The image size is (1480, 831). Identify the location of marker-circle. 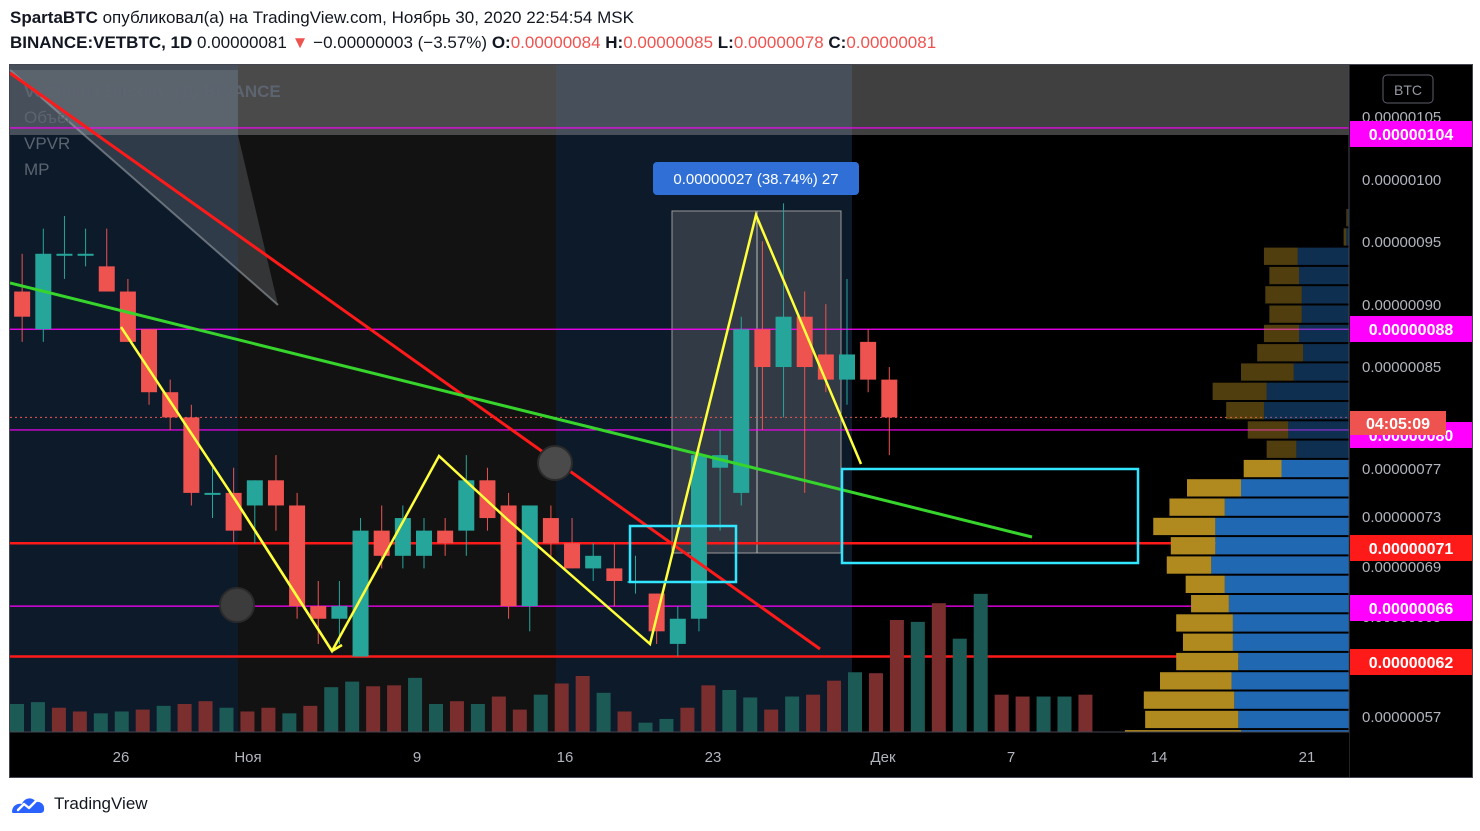
(555, 463).